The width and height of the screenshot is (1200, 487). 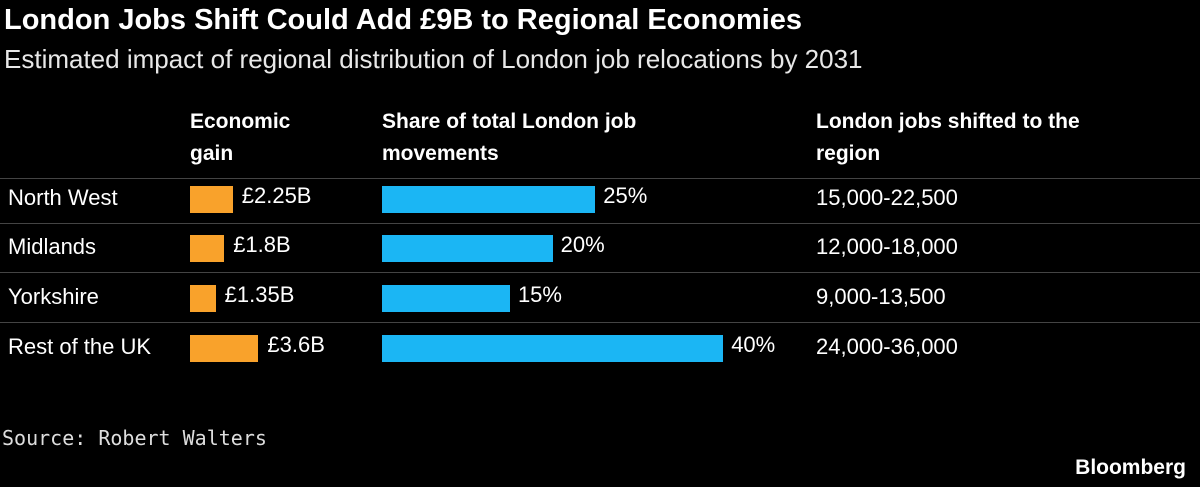 I want to click on jobs-range: 12,000-18,000, so click(x=887, y=246).